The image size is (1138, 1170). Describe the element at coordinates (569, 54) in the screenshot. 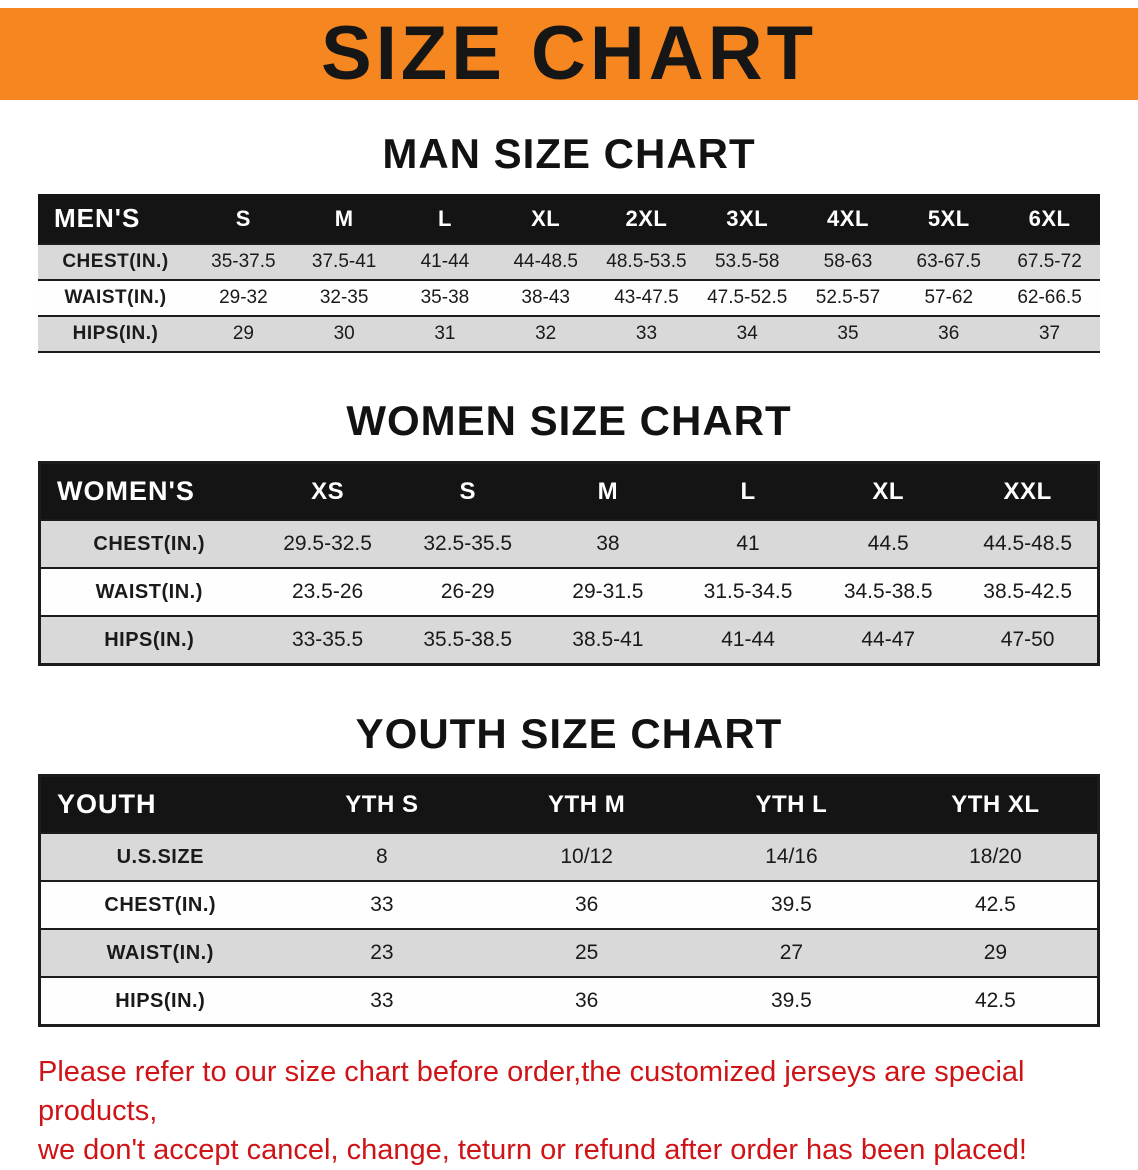

I see `banner: SIZE CHART` at that location.